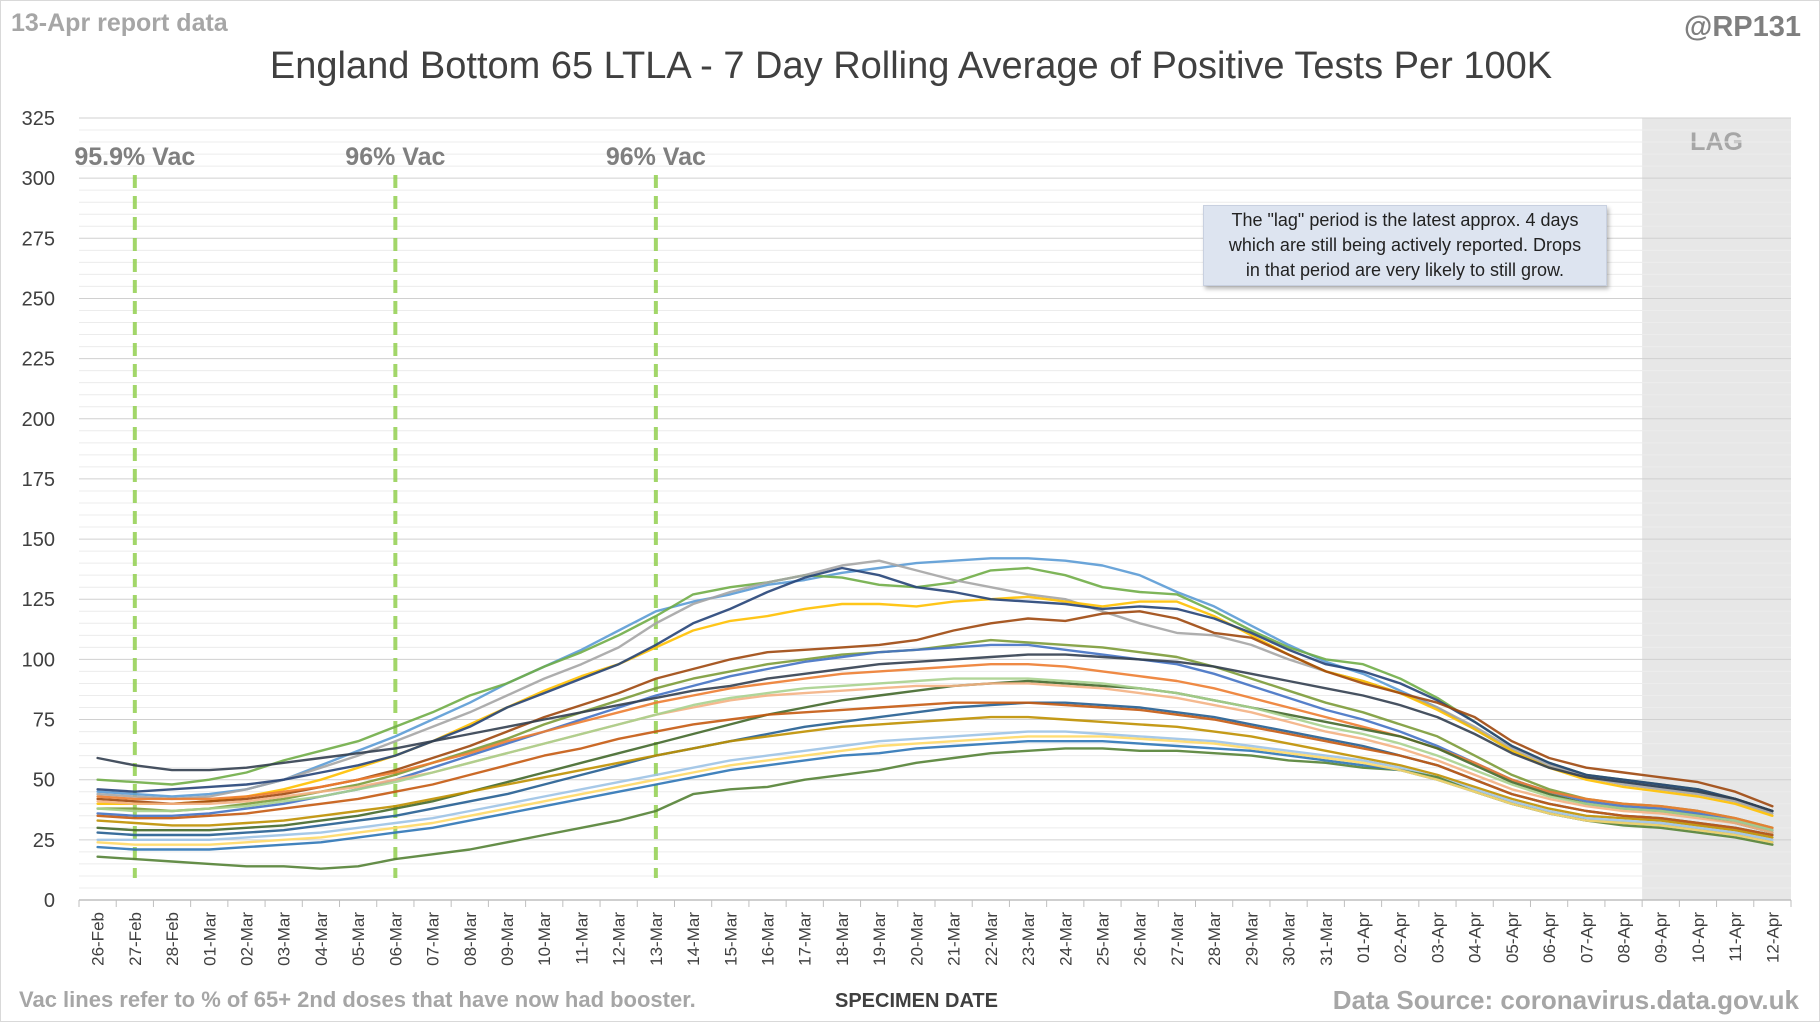 The height and width of the screenshot is (1023, 1820). Describe the element at coordinates (1624, 937) in the screenshot. I see `x-tick-label: 08-Apr` at that location.